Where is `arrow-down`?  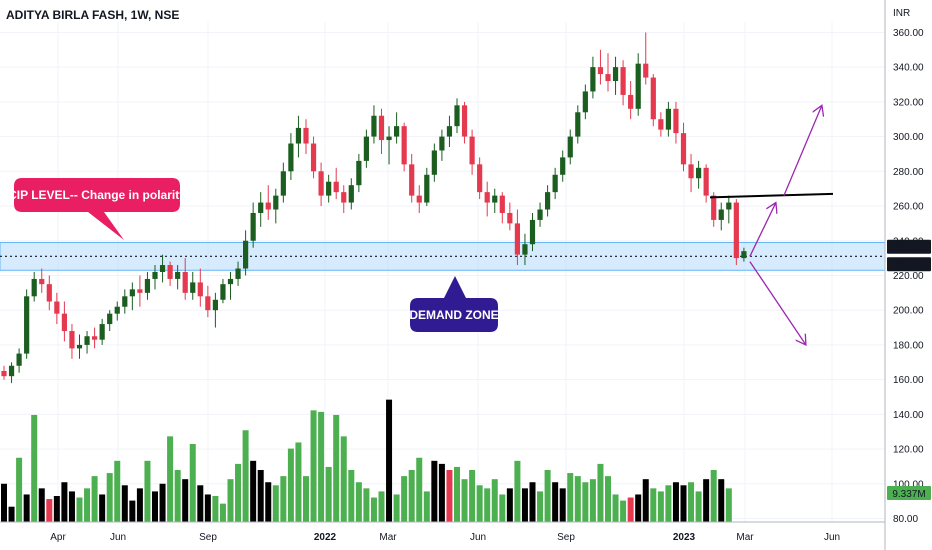 arrow-down is located at coordinates (777, 303).